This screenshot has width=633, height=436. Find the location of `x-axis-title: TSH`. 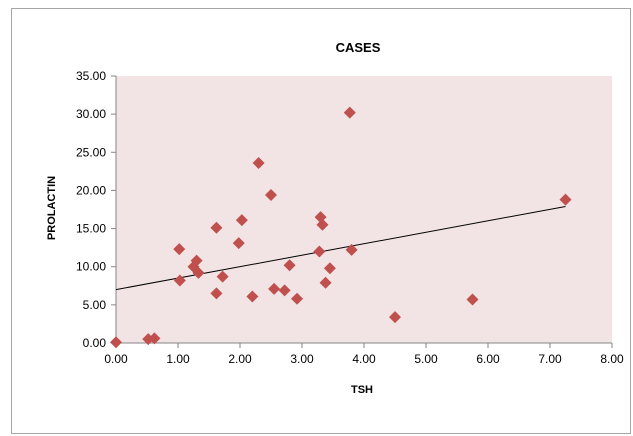

x-axis-title: TSH is located at coordinates (362, 390).